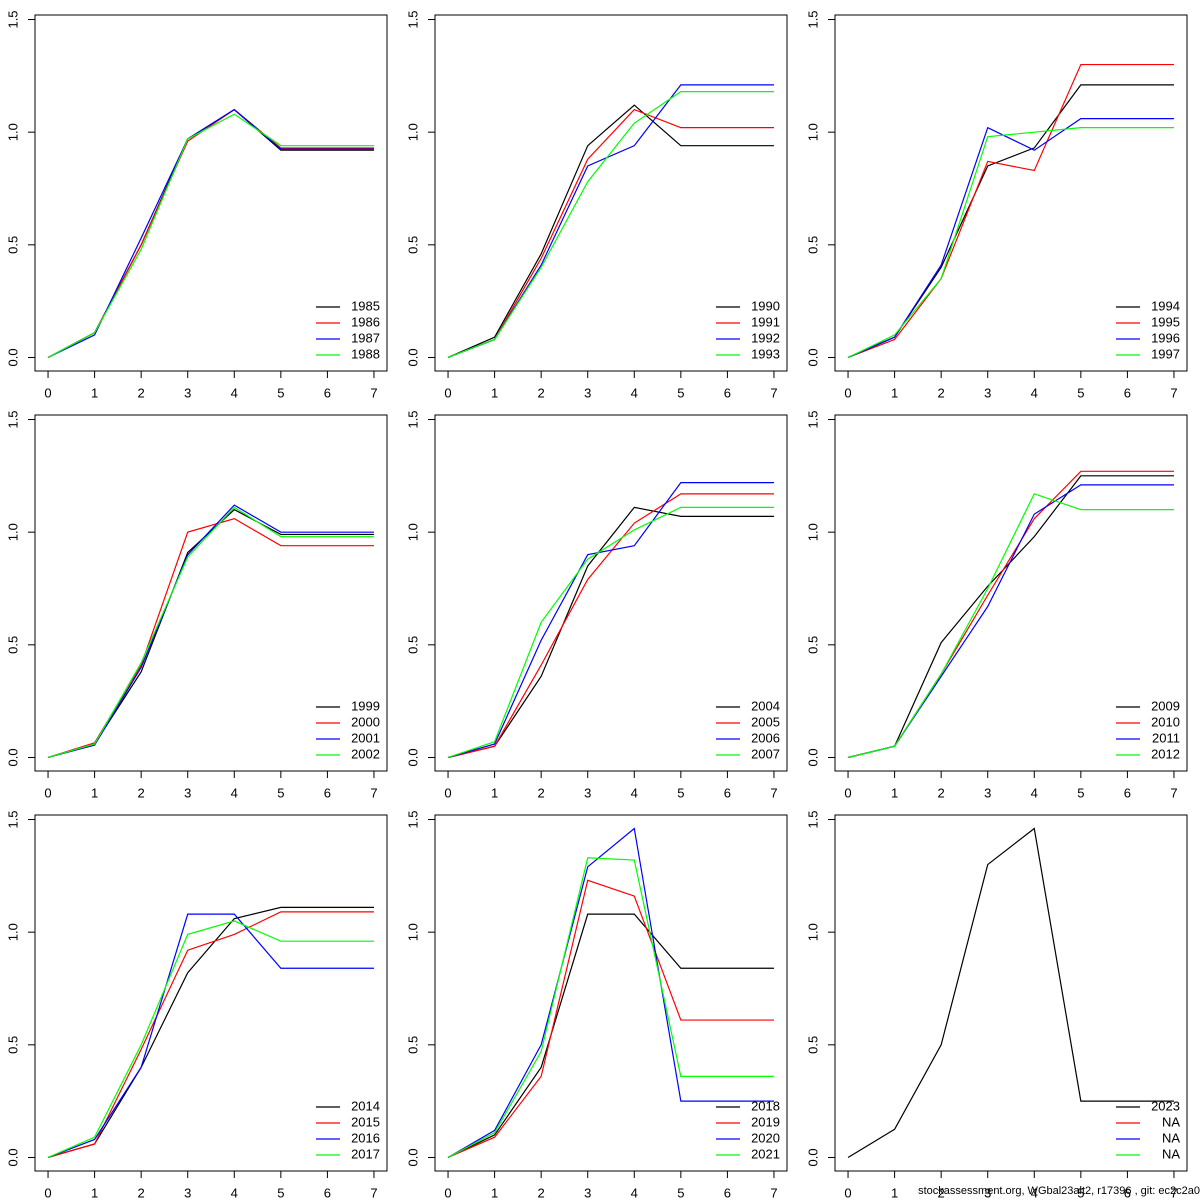  I want to click on legend-label: 1988, so click(365, 353).